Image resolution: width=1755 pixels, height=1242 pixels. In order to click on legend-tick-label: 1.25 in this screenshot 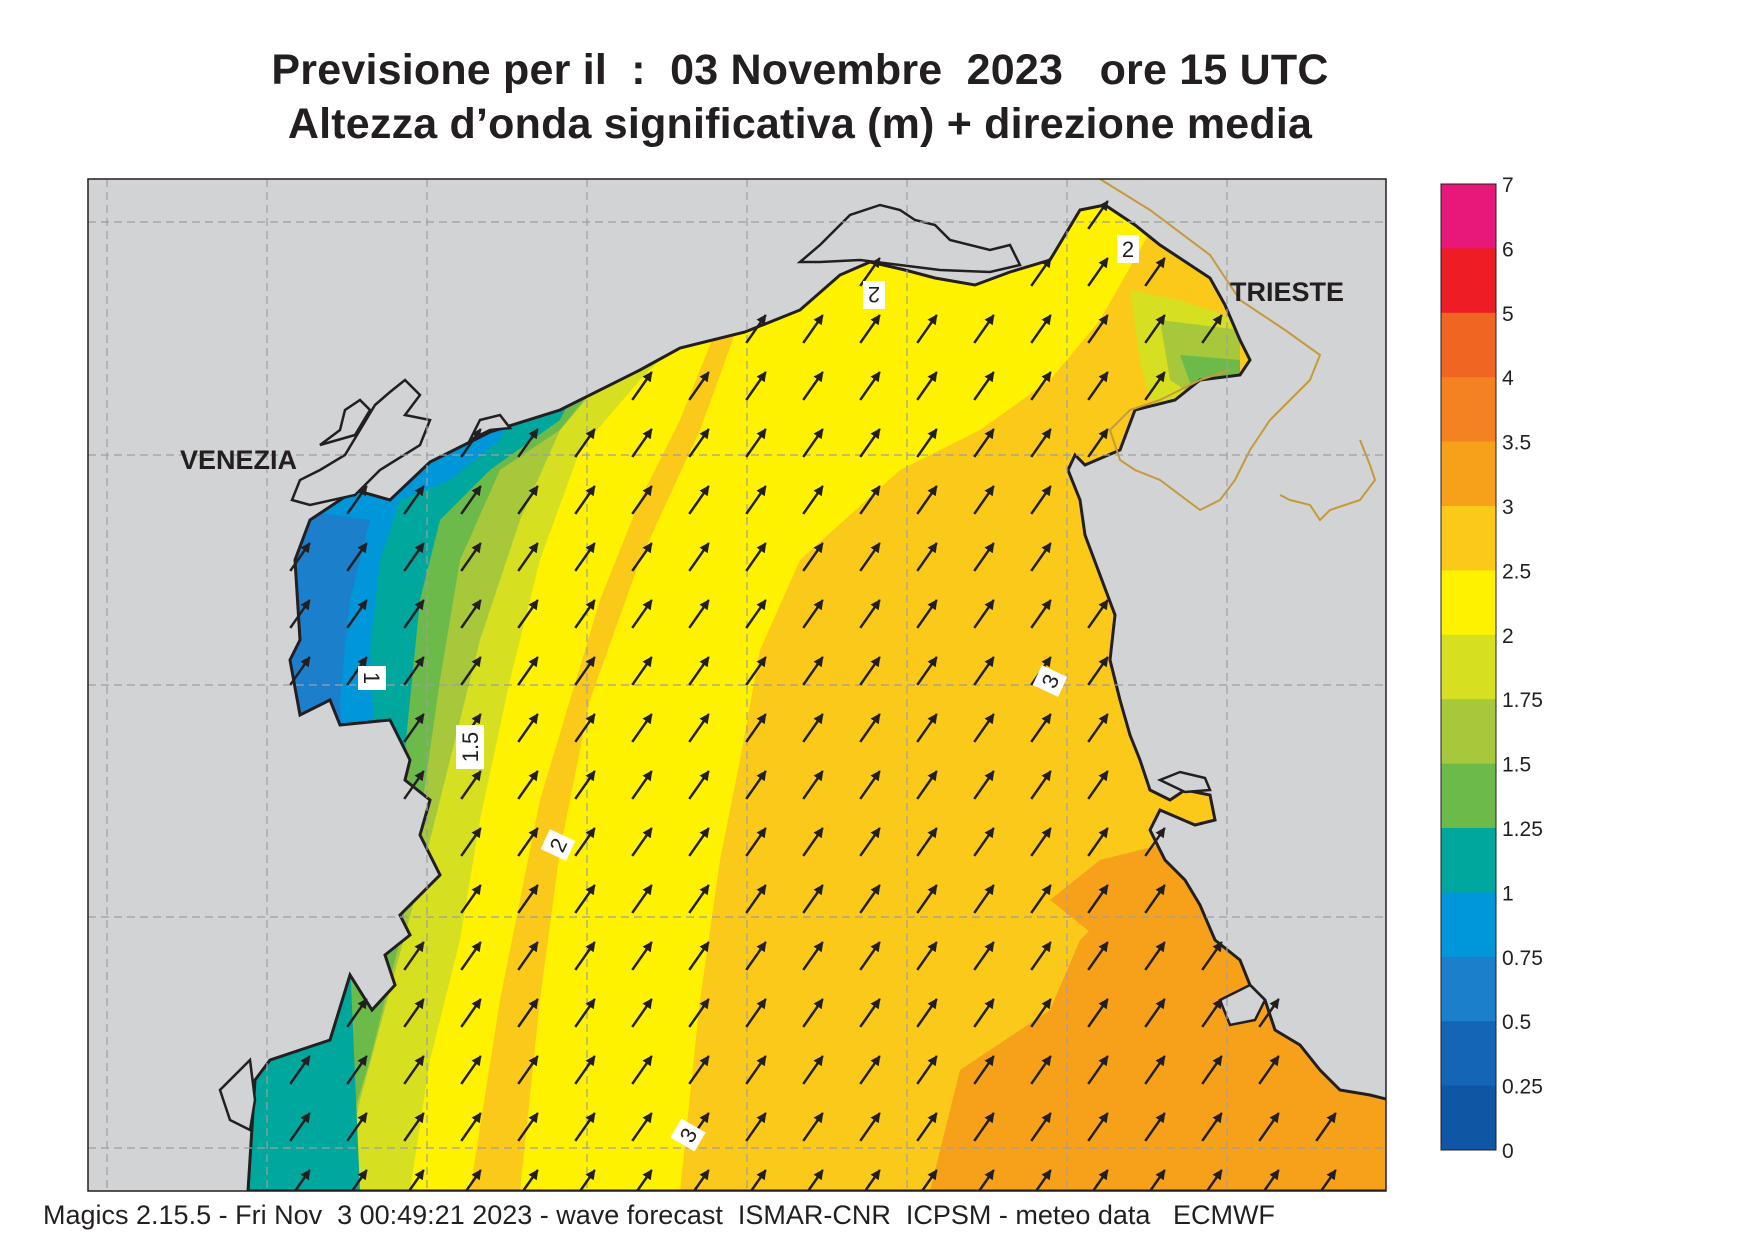, I will do `click(1522, 829)`.